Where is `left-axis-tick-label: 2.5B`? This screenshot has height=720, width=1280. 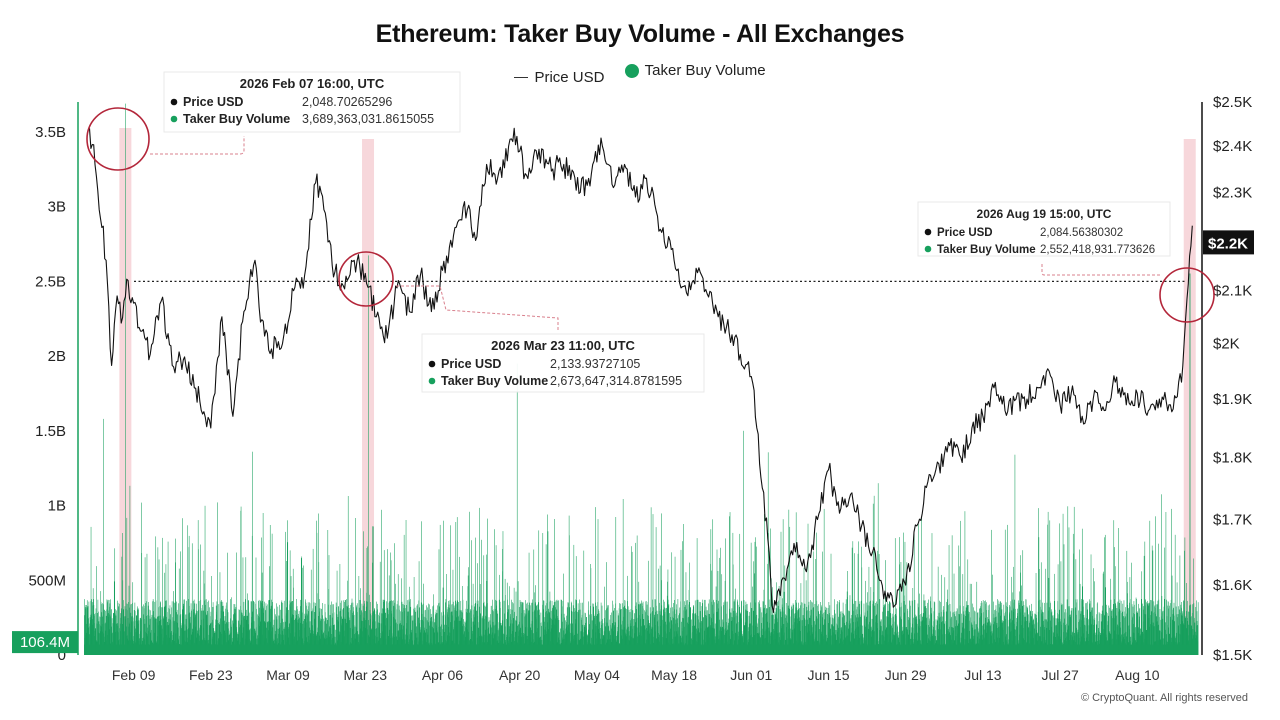 left-axis-tick-label: 2.5B is located at coordinates (50, 281).